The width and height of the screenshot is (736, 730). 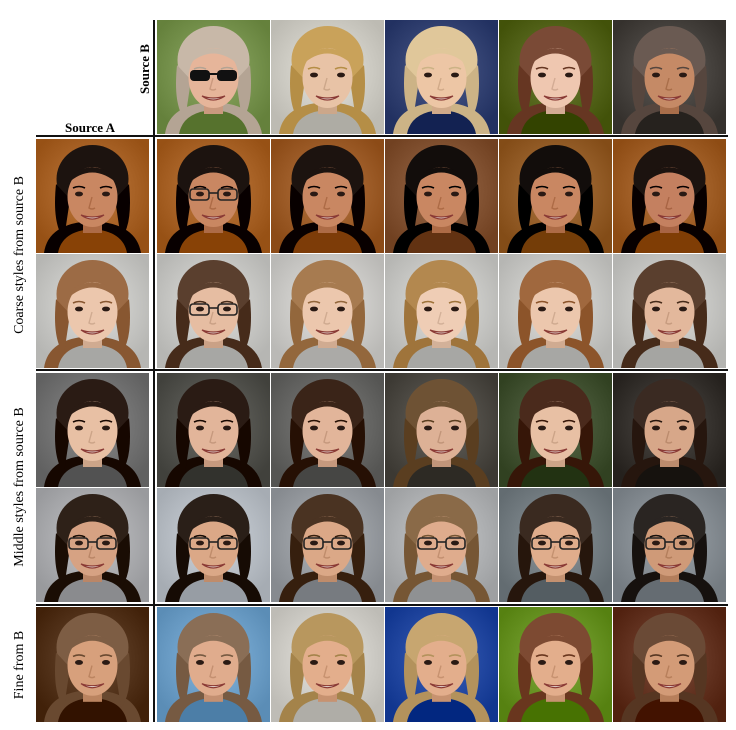 I want to click on source-a-label: Source A, so click(x=90, y=127).